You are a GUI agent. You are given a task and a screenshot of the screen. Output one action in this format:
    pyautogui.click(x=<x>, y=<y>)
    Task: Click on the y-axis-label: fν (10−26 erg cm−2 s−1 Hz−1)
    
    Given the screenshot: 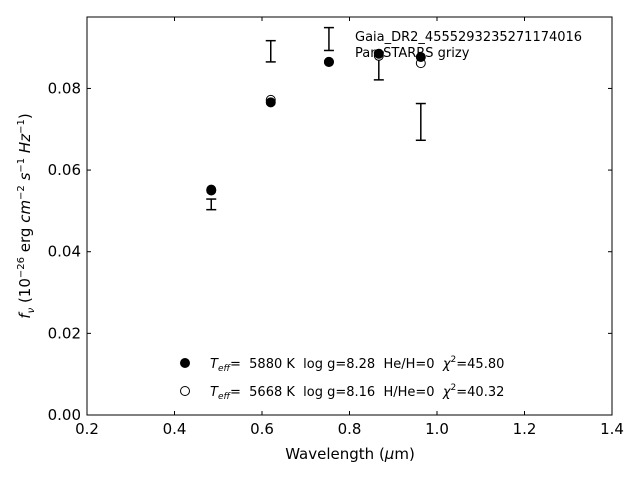 What is the action you would take?
    pyautogui.click(x=26, y=215)
    